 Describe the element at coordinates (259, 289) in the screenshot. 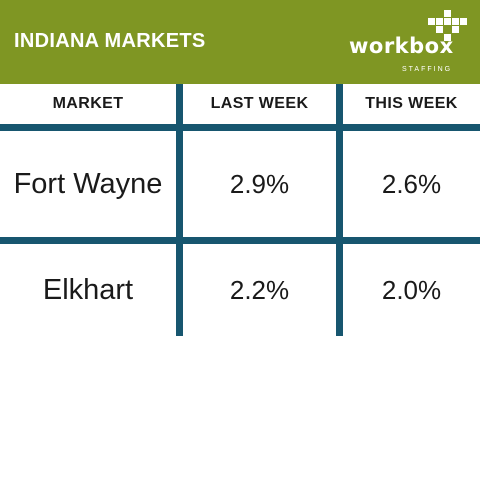

I see `table-cell-last-week: 2.2%` at that location.